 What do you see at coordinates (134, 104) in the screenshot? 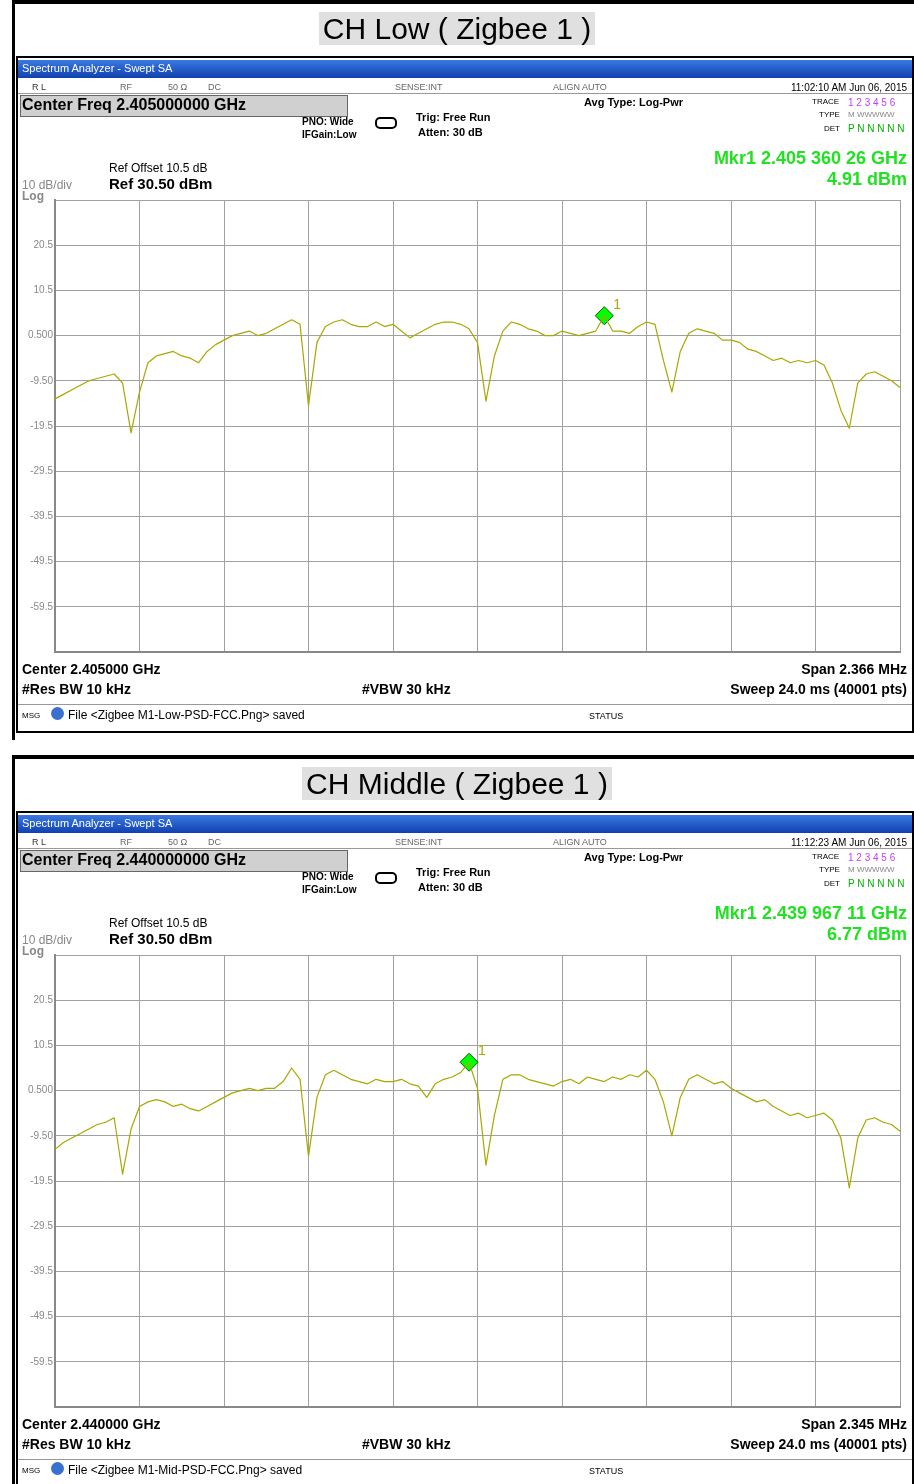
I see `text: Center Freq 2.405000000 GHz` at bounding box center [134, 104].